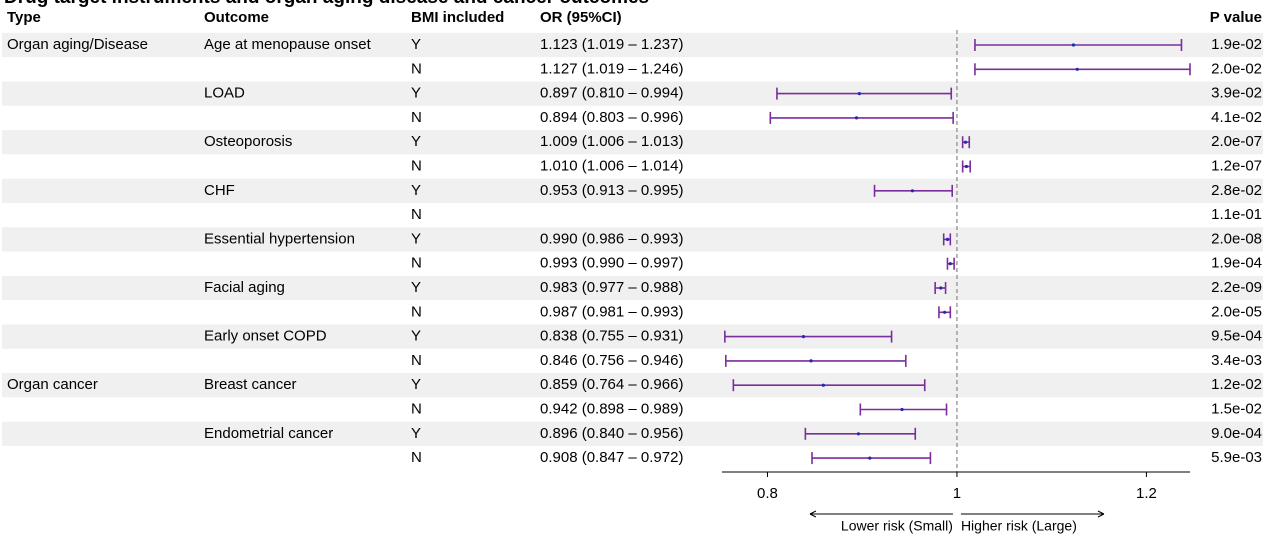 Image resolution: width=1265 pixels, height=536 pixels. What do you see at coordinates (77, 44) in the screenshot?
I see `type-label: Organ aging/Disease` at bounding box center [77, 44].